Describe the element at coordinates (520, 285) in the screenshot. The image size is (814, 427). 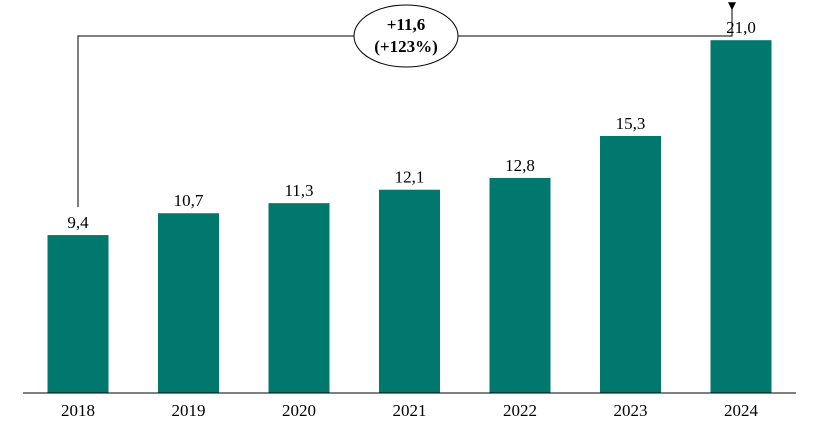
I see `bar-2022` at that location.